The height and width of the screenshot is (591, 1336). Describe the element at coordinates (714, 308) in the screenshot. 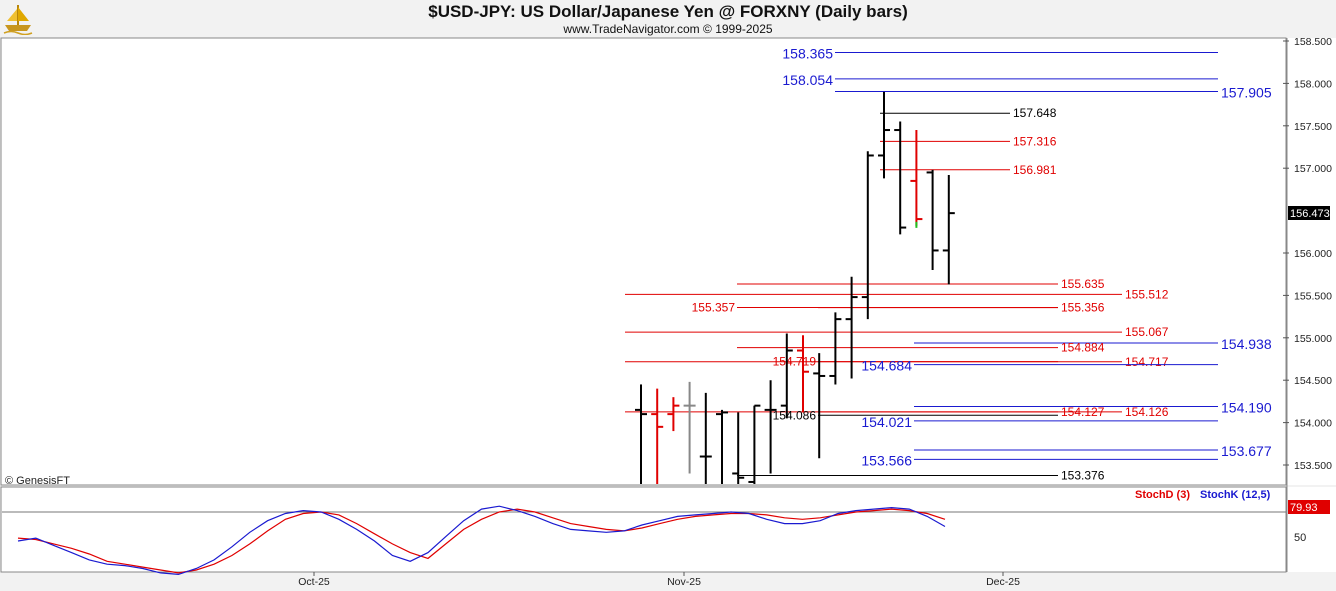

I see `level-label: 155.357` at that location.